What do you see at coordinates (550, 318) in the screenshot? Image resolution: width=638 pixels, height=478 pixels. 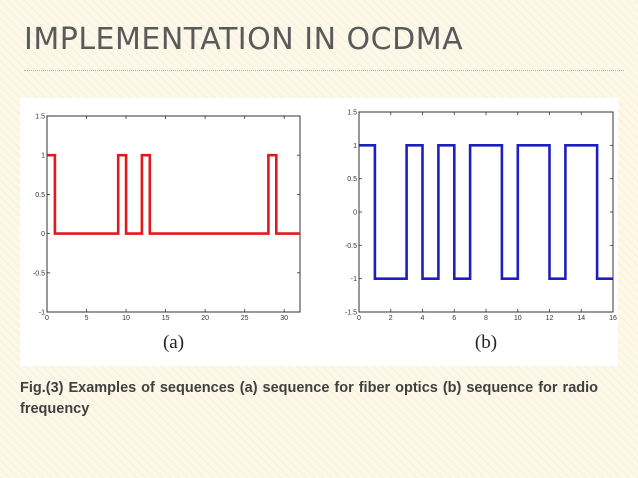 I see `chart-b-xtick-label: 12` at bounding box center [550, 318].